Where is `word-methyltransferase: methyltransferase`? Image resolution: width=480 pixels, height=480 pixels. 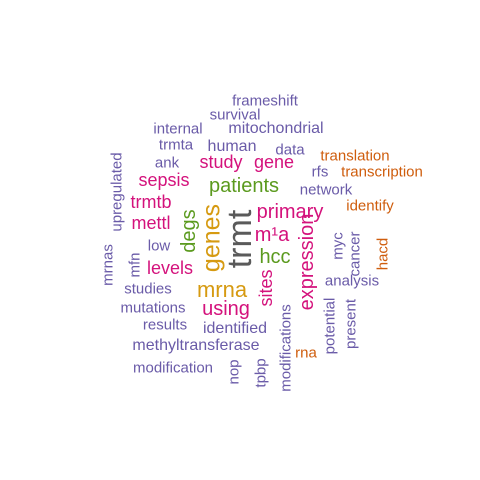
word-methyltransferase: methyltransferase is located at coordinates (196, 345).